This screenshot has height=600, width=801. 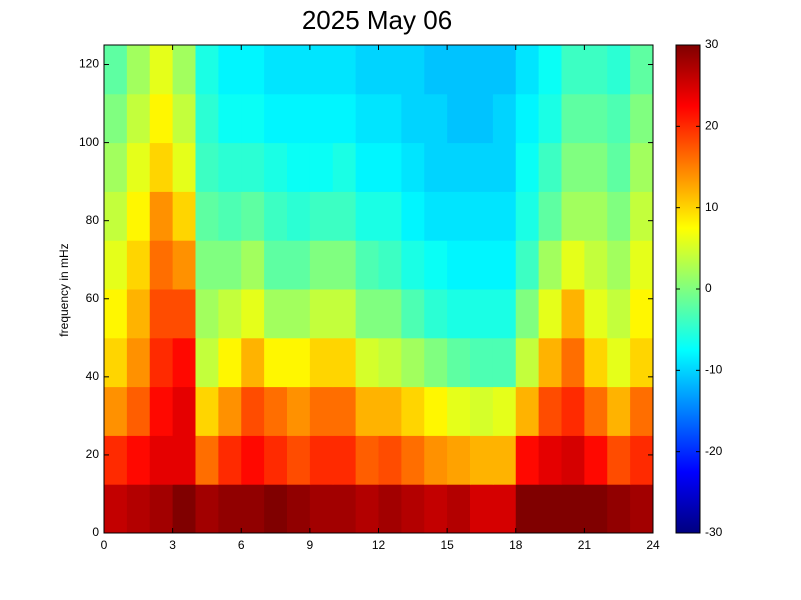 I want to click on x-tick-label: 24, so click(x=653, y=545).